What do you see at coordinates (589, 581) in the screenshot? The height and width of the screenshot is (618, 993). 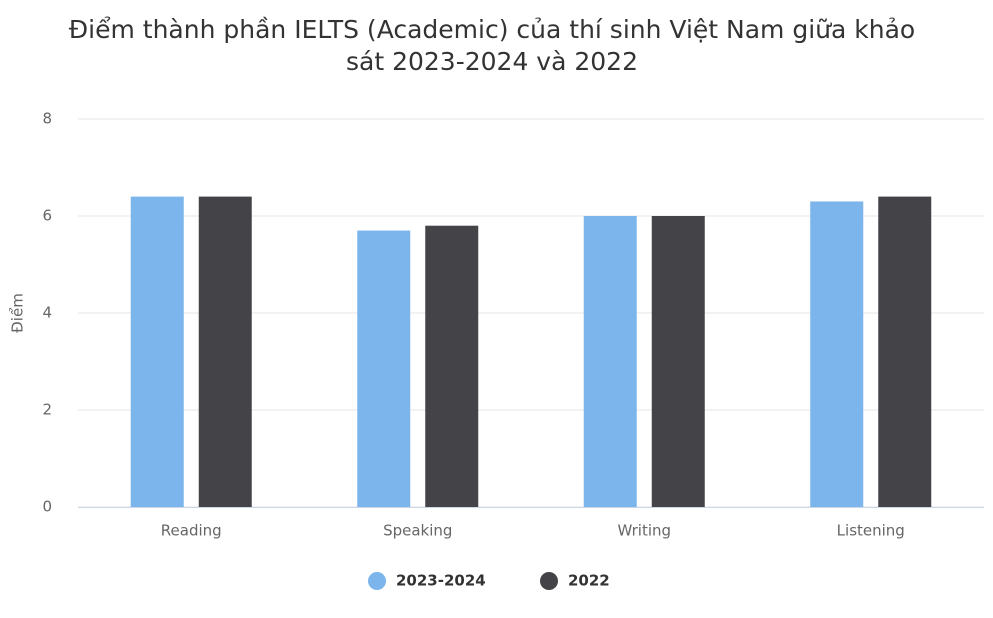 I see `legend-label: 2022` at bounding box center [589, 581].